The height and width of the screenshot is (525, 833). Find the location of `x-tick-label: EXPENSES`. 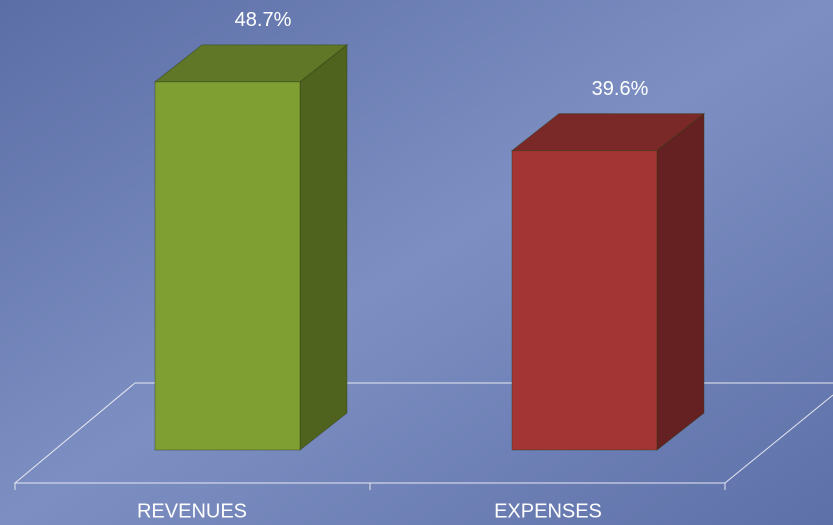

x-tick-label: EXPENSES is located at coordinates (548, 511).